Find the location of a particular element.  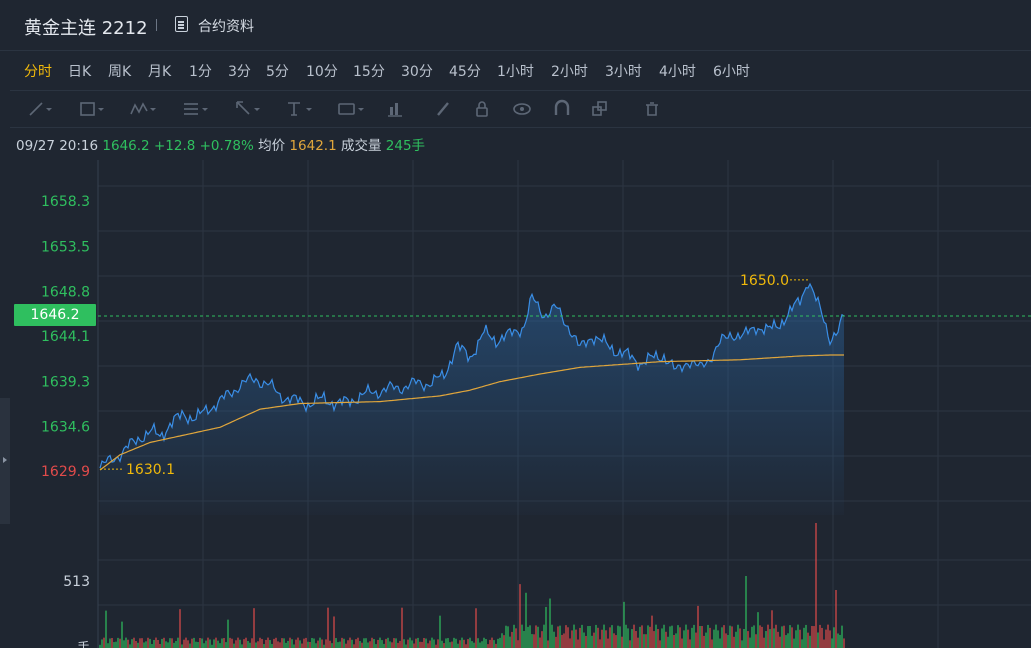

measure-tool-icon is located at coordinates (398, 109).